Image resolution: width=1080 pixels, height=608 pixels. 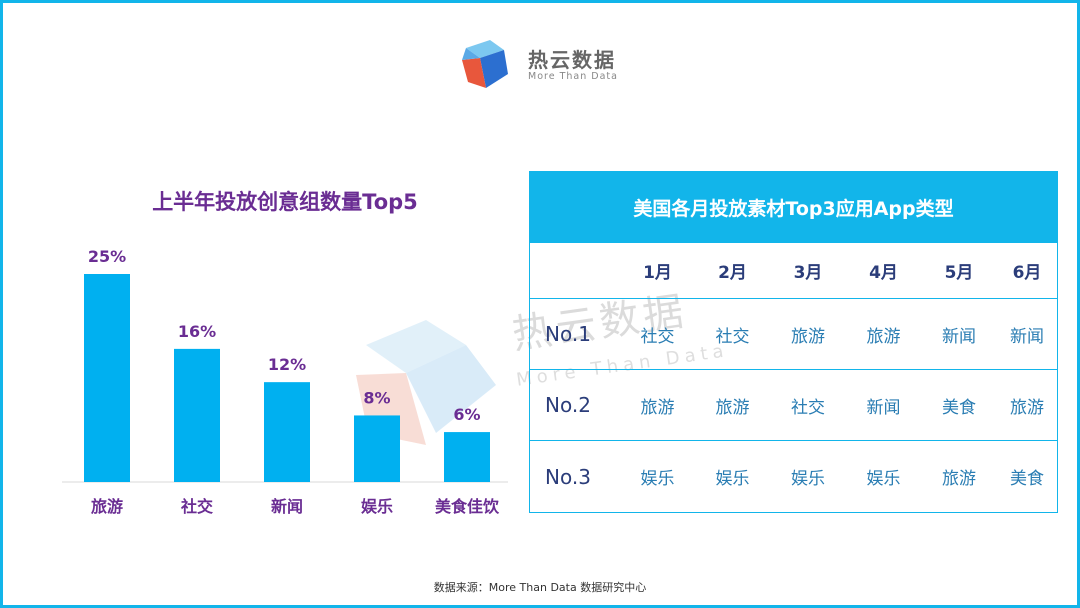 I want to click on table-header-row: 1月 2月 3月 4月 5月 6月, so click(x=793, y=271).